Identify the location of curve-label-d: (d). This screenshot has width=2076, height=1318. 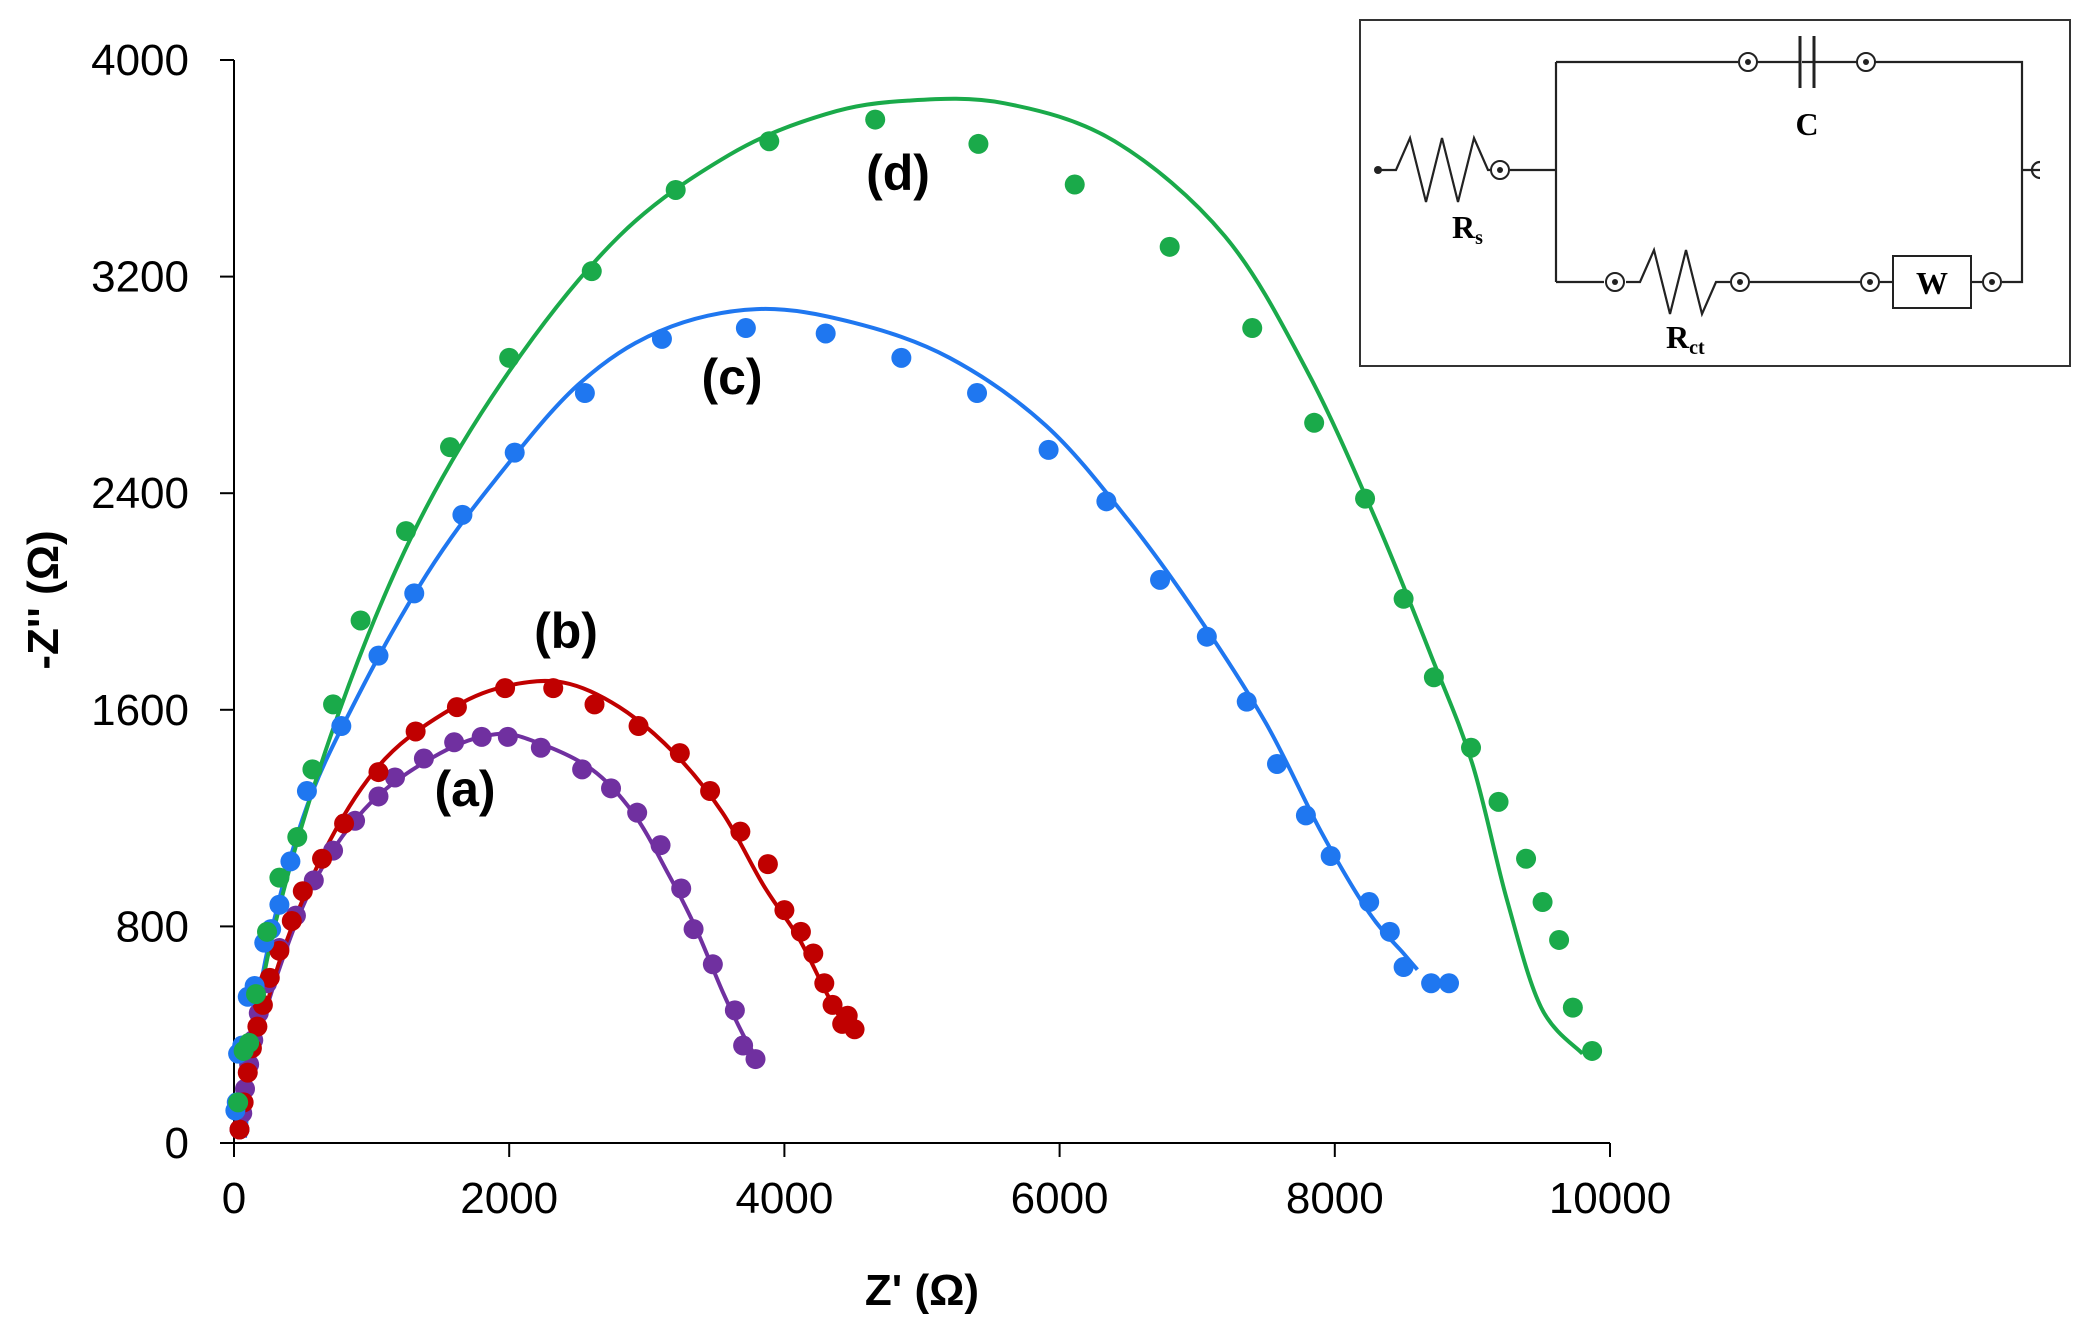
(898, 173).